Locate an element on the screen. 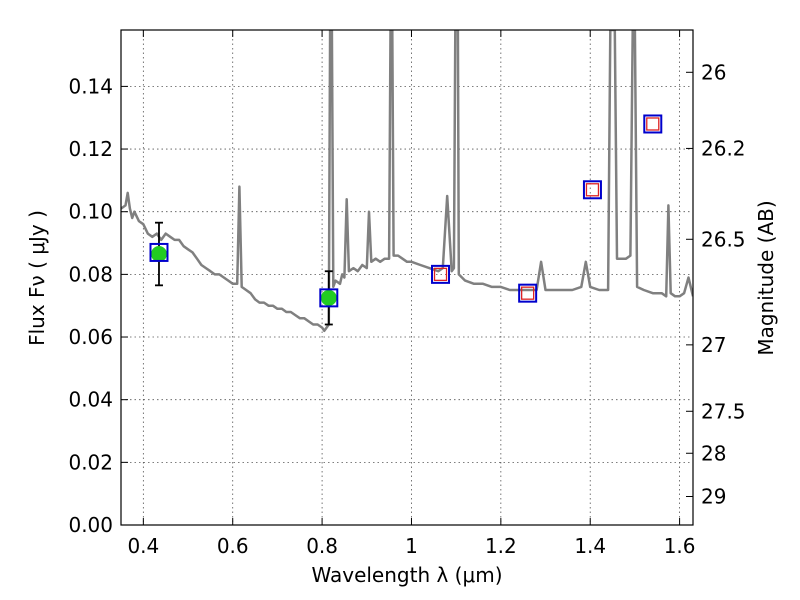  y-tick-label: 0.14 is located at coordinates (90, 86).